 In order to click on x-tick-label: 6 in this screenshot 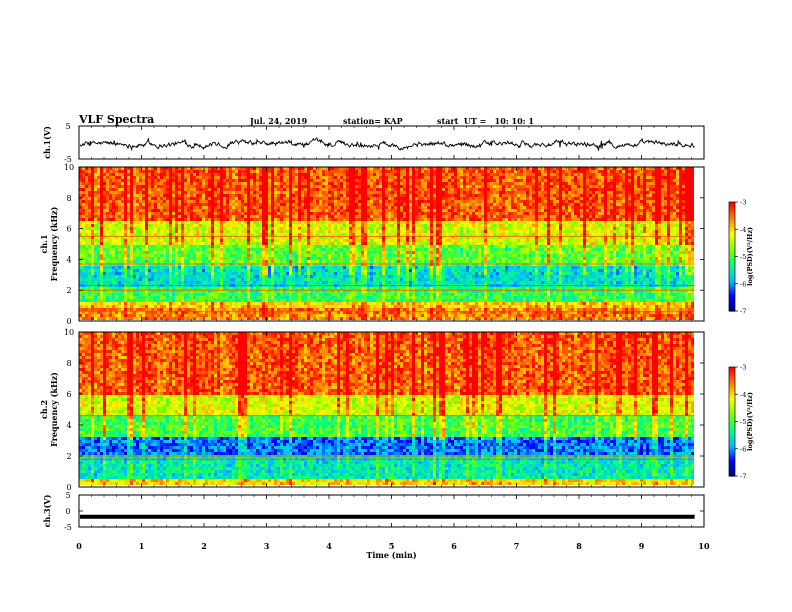, I will do `click(454, 546)`.